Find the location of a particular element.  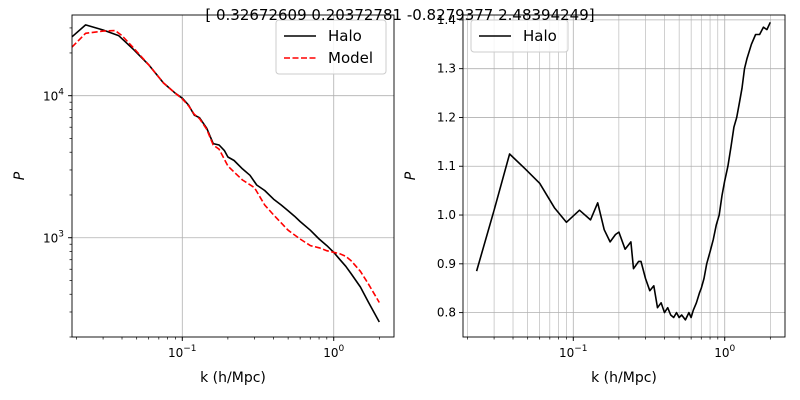

y-tick-label: 1.0 is located at coordinates (446, 215).